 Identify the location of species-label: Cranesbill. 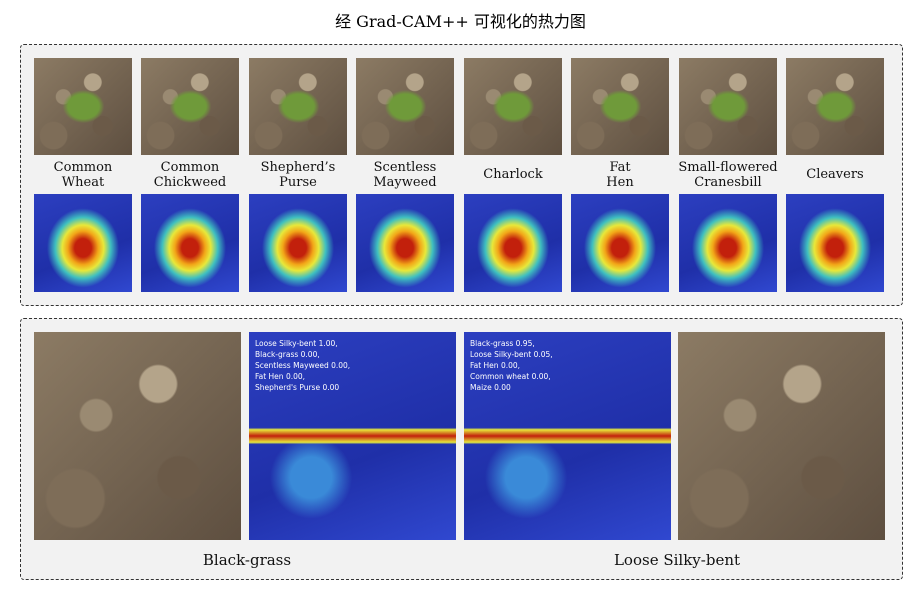
(728, 182).